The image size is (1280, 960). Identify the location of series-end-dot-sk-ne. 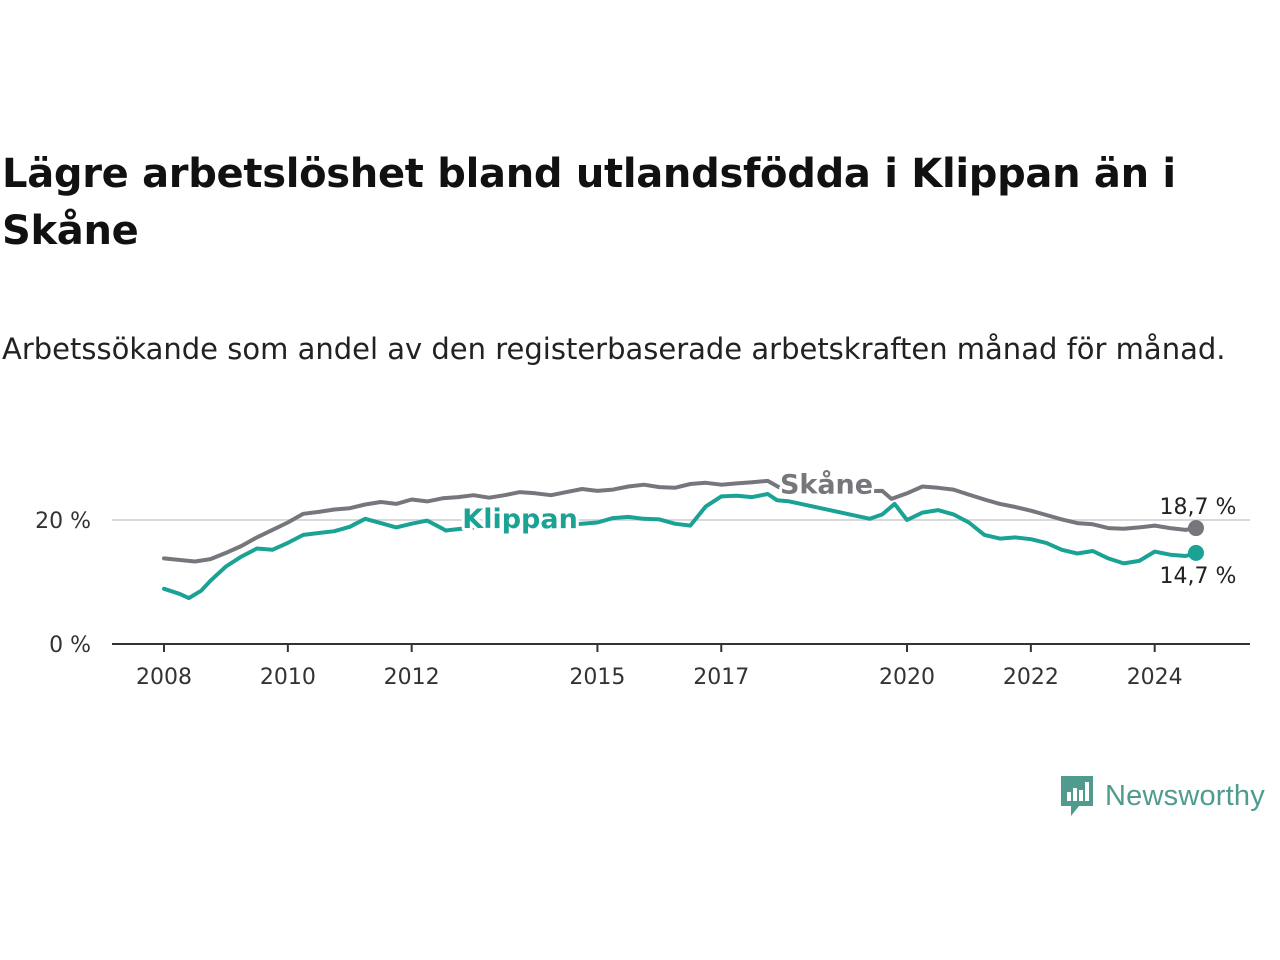
(1196, 528).